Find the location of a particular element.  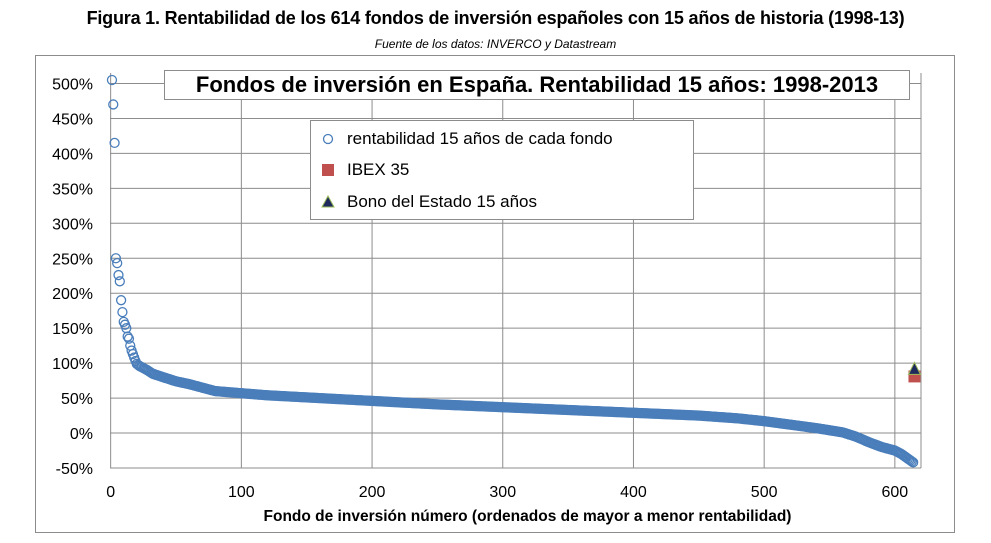

y-tick-label: 0% is located at coordinates (81, 434).